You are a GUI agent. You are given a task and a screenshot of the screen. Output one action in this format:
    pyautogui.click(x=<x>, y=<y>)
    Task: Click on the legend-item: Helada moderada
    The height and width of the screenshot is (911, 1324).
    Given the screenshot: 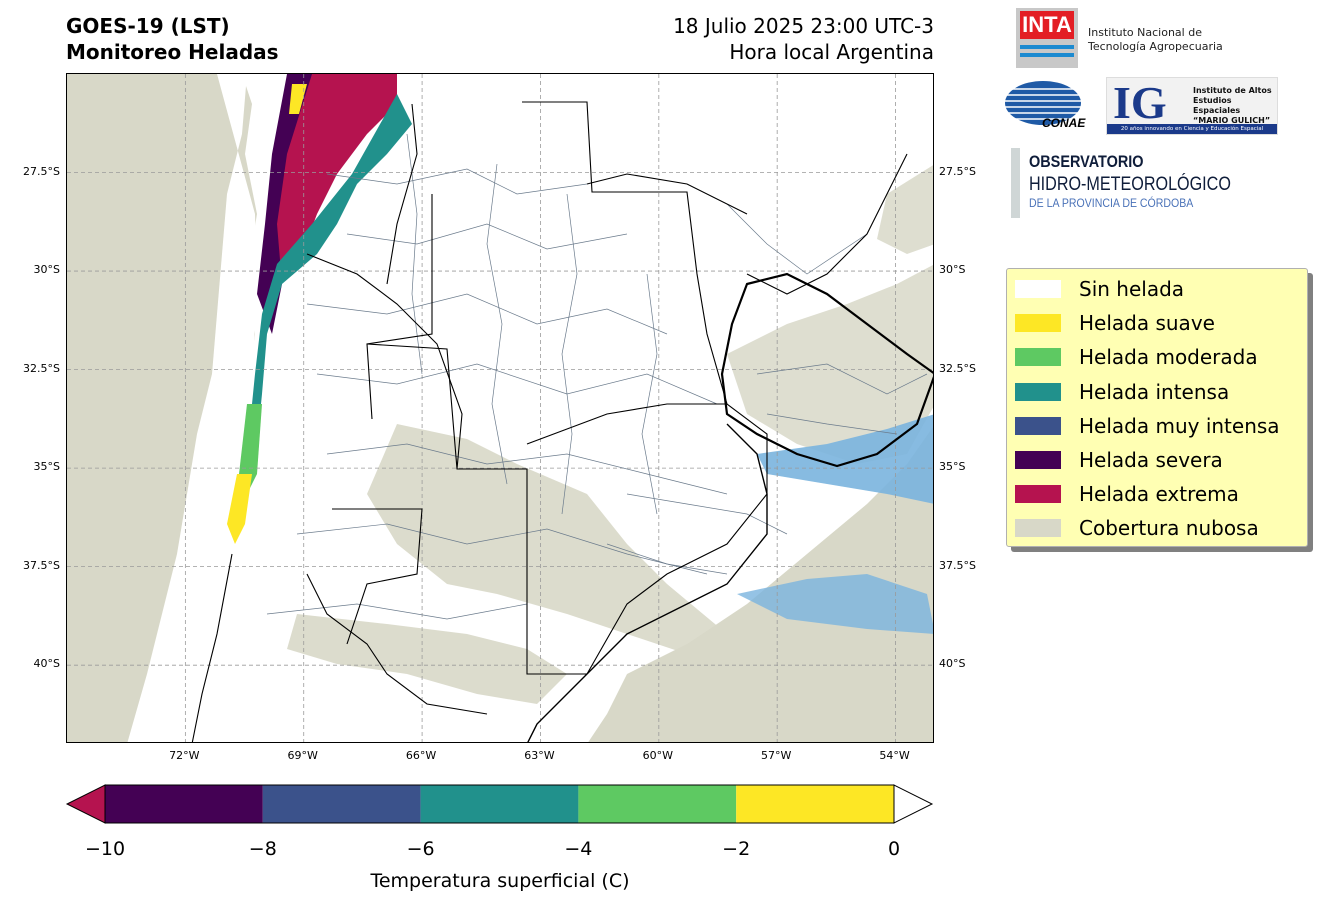 What is the action you would take?
    pyautogui.click(x=1136, y=357)
    